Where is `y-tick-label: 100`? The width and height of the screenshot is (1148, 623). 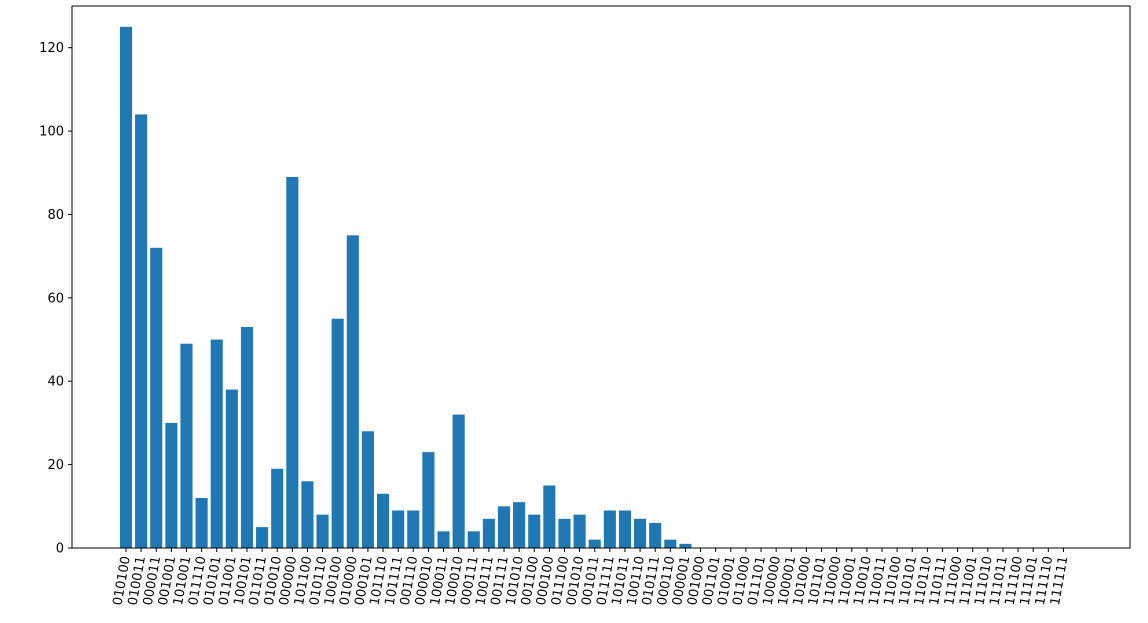 y-tick-label: 100 is located at coordinates (51, 132).